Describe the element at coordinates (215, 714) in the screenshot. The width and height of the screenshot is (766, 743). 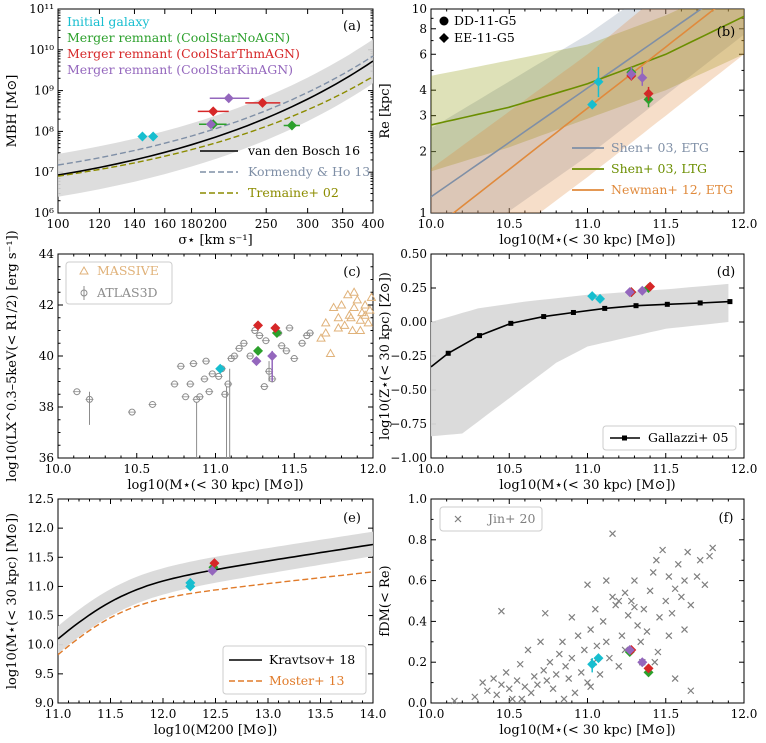
I see `x-tick-label: 12.5` at that location.